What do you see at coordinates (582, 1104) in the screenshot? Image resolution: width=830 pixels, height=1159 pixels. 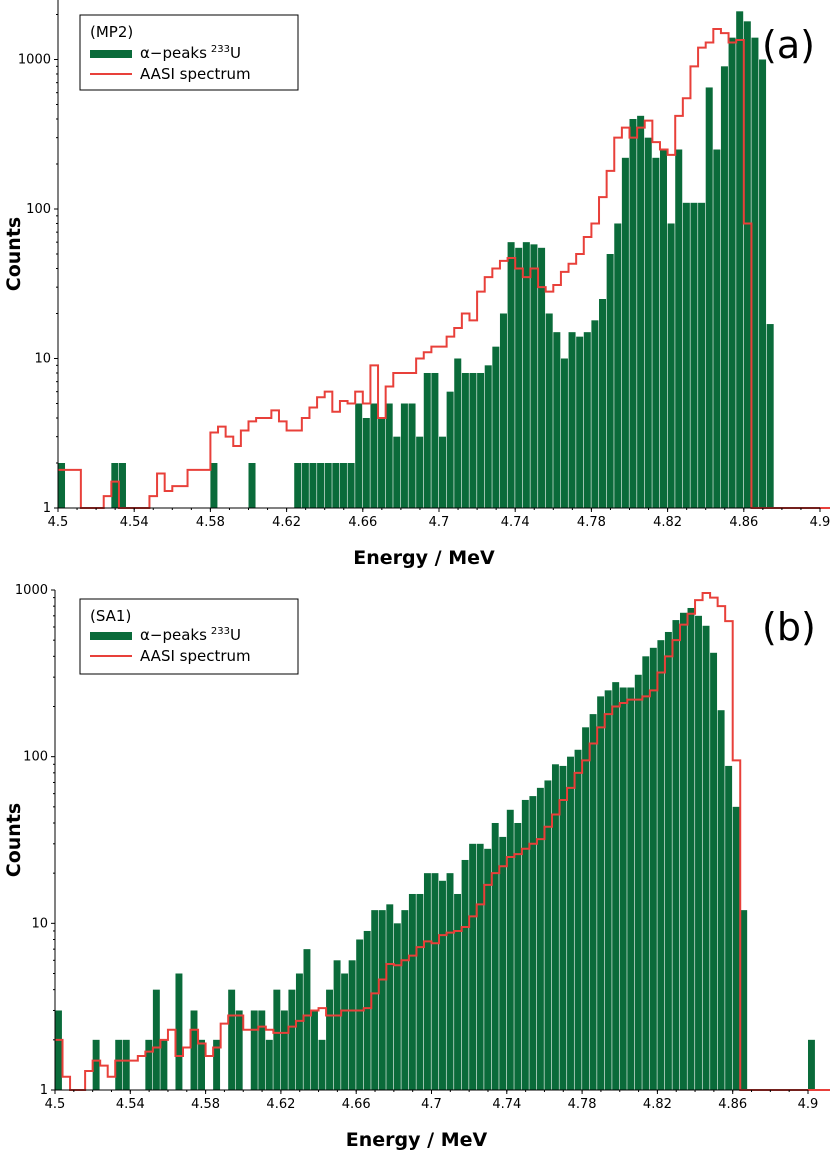 I see `x-tick-label: 4.78` at bounding box center [582, 1104].